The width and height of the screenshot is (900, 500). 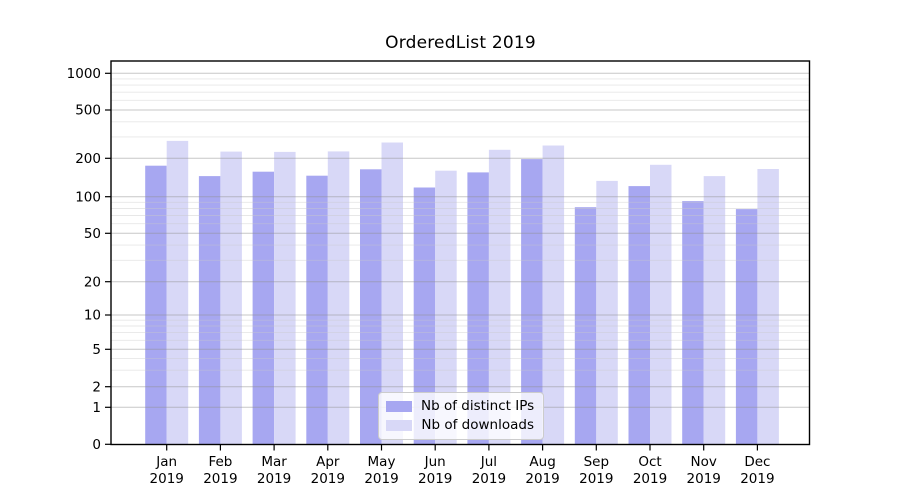 I want to click on x-tick-month-nov: Nov, so click(x=704, y=462).